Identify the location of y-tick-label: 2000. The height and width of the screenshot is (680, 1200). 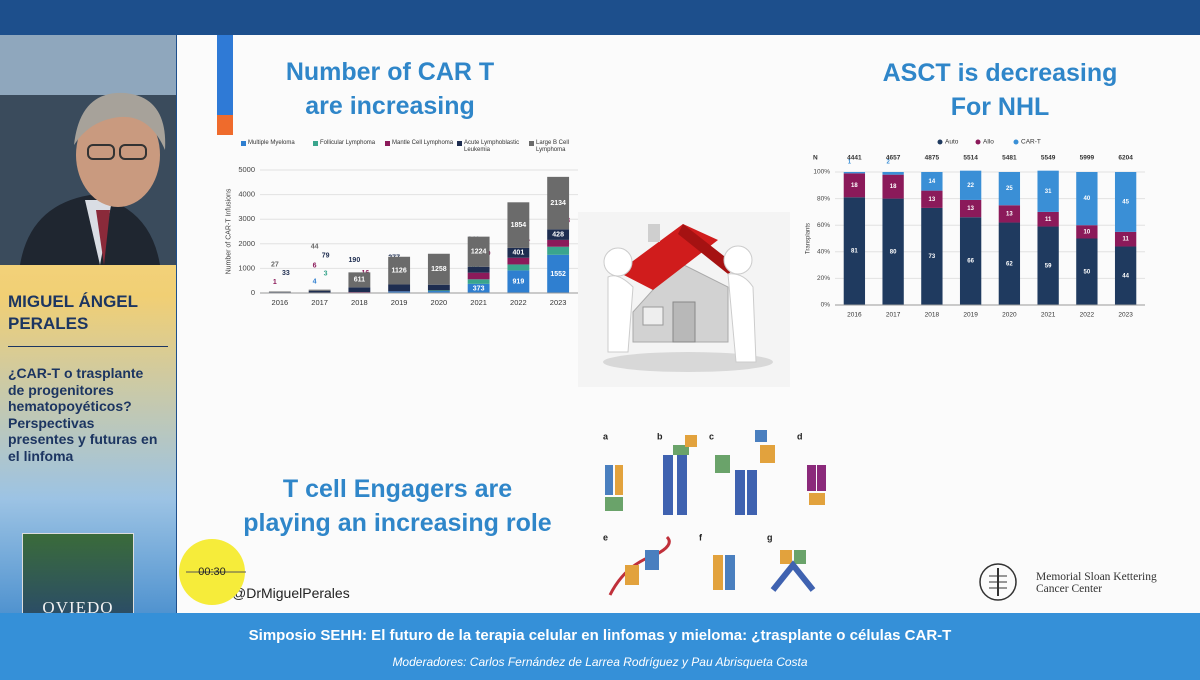
(246, 243).